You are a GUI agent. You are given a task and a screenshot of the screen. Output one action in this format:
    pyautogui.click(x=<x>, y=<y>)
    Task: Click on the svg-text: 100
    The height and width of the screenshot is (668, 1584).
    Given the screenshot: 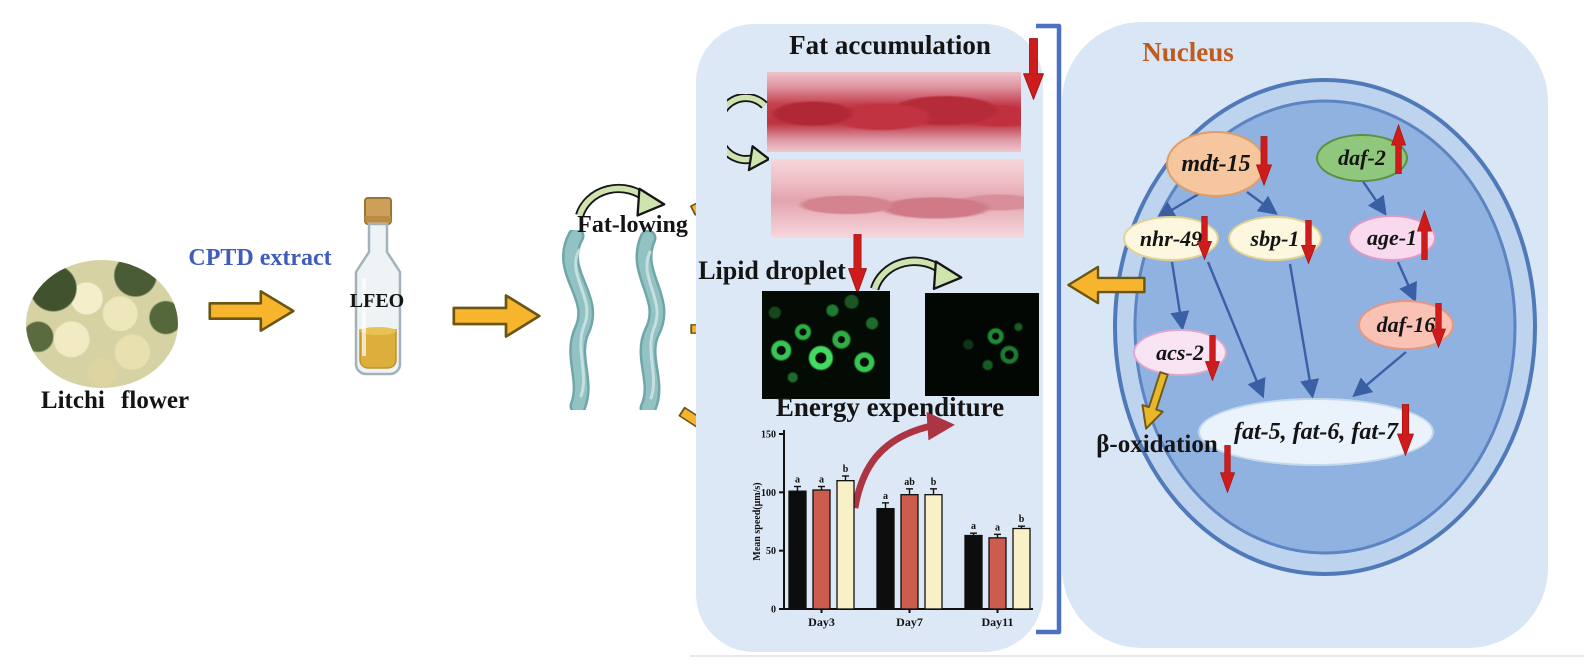 What is the action you would take?
    pyautogui.click(x=768, y=493)
    